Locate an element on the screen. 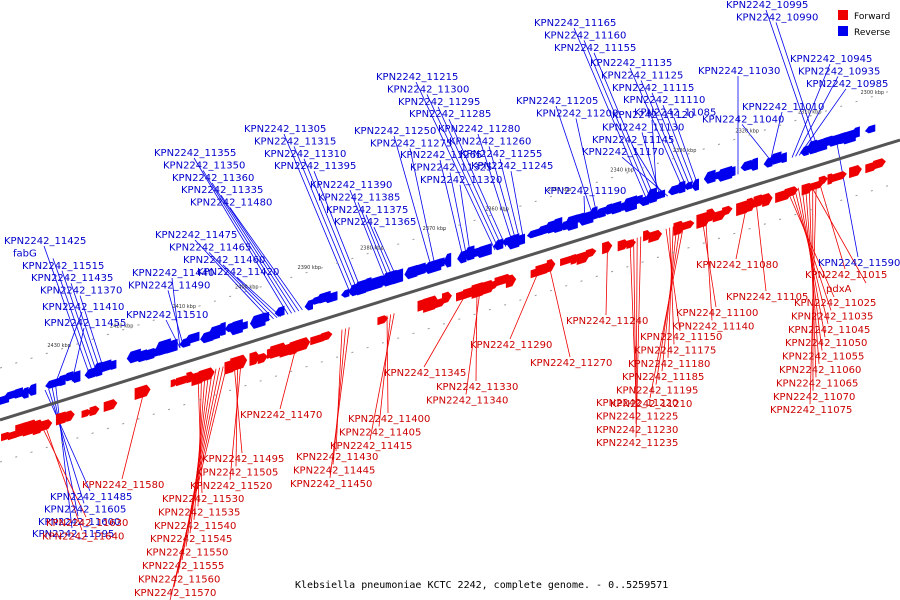 The height and width of the screenshot is (600, 900). reverse-gene-label: KPN2242_11425 is located at coordinates (45, 241).